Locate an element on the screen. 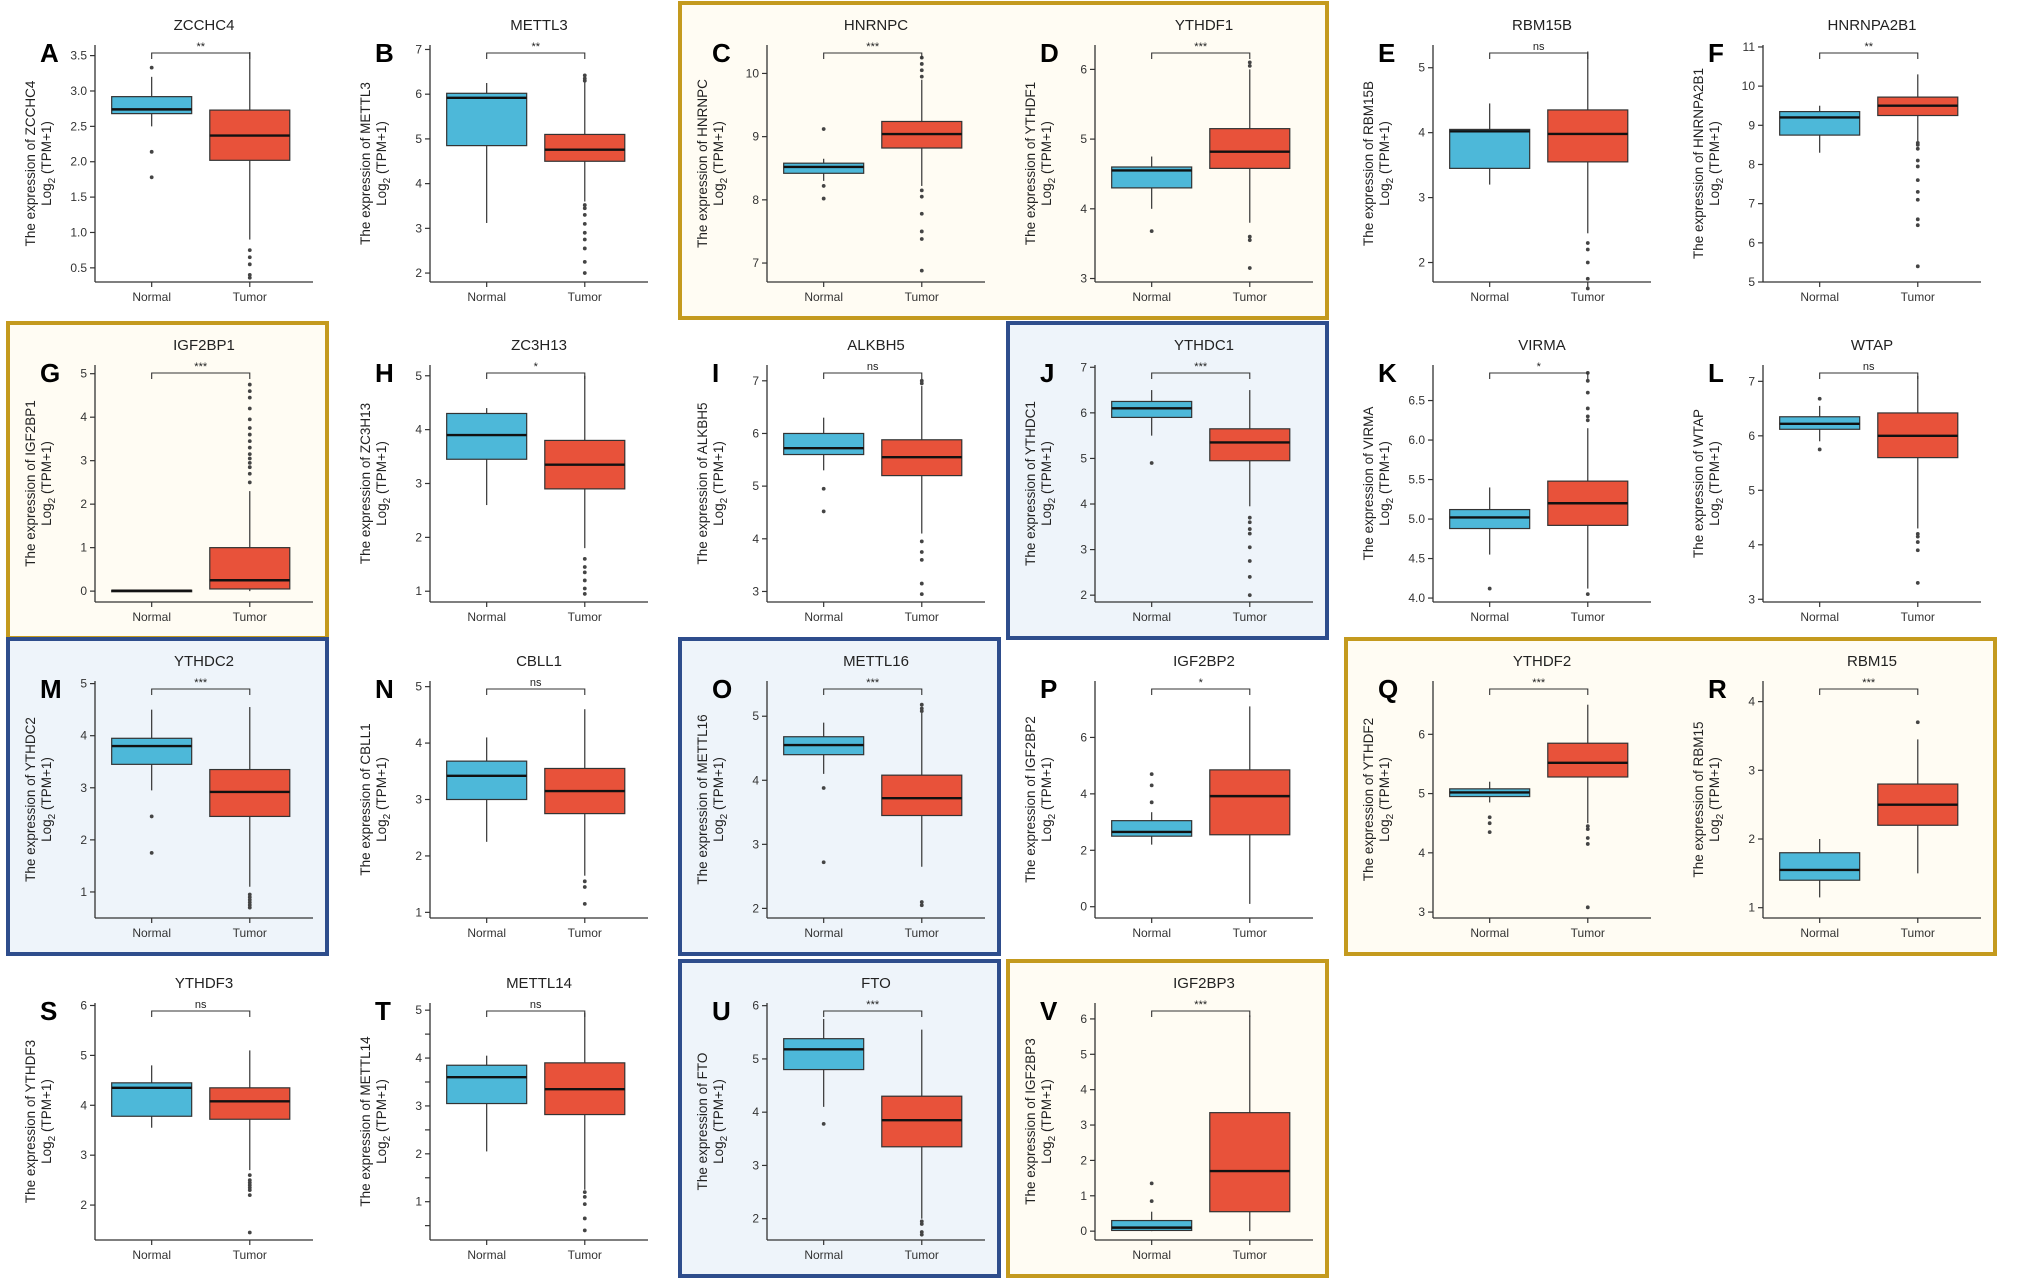 This screenshot has height=1288, width=2033. panel-title: RBM15 is located at coordinates (1872, 661).